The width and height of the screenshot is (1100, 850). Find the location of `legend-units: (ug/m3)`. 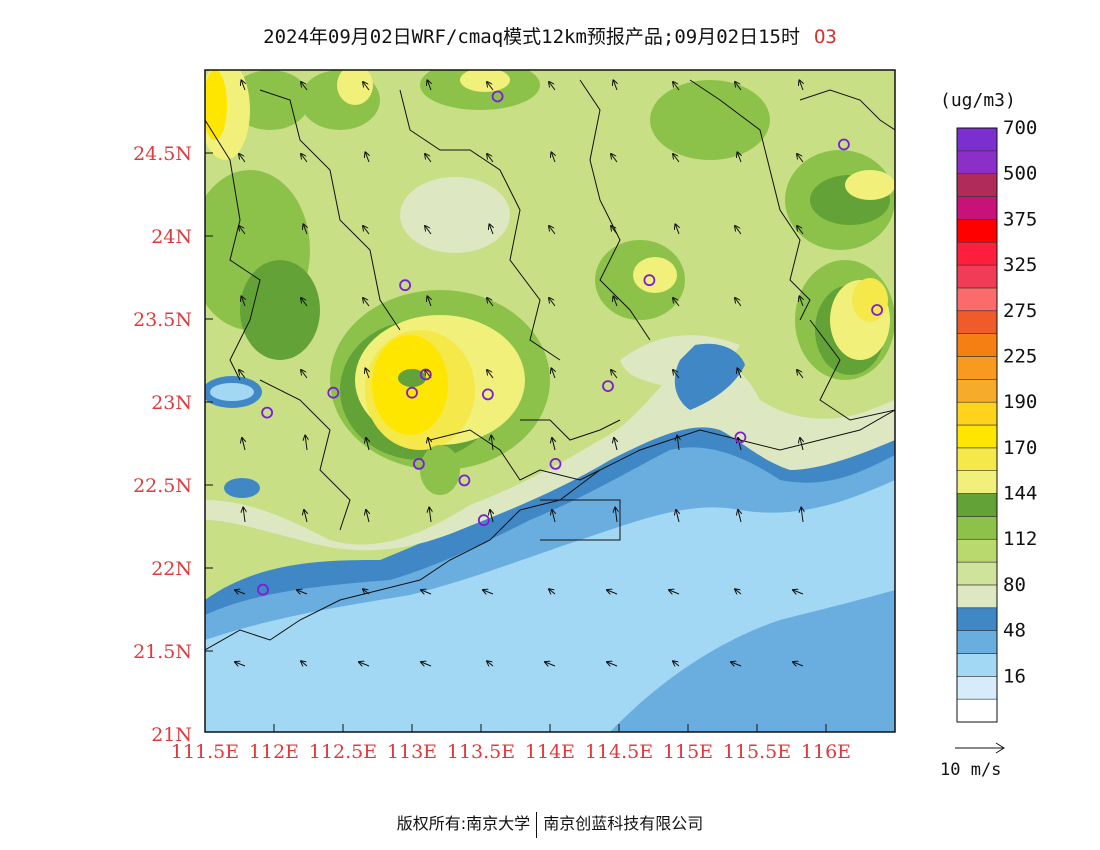

legend-units: (ug/m3) is located at coordinates (978, 100).